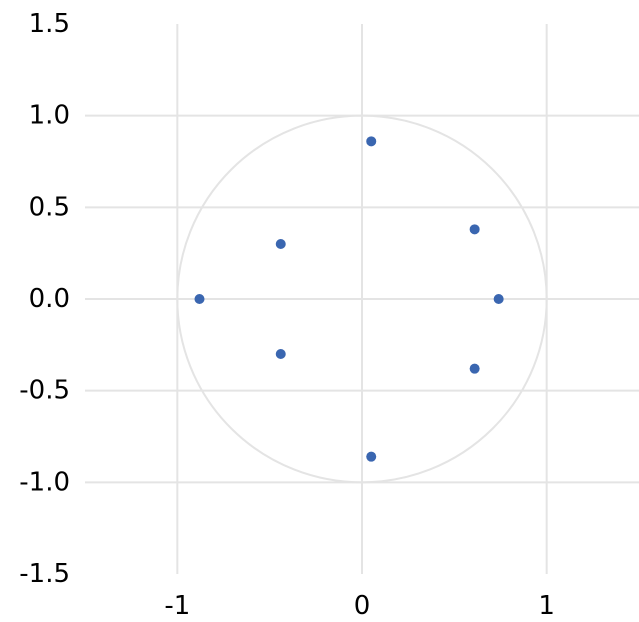 Image resolution: width=639 pixels, height=622 pixels. I want to click on y-tick-label: 1.5, so click(49, 24).